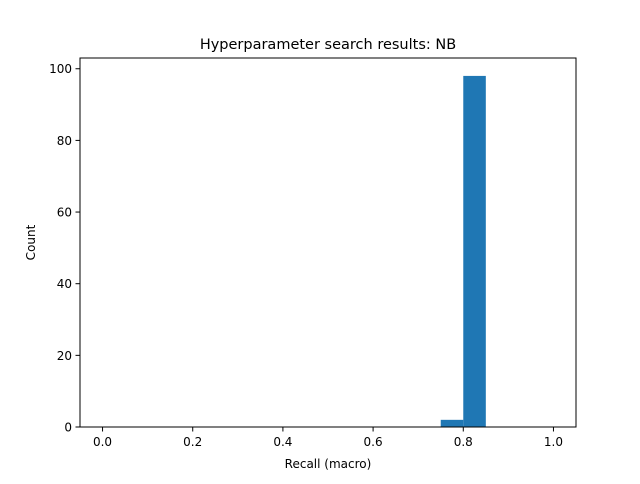  What do you see at coordinates (328, 438) in the screenshot?
I see `x-axis-ticks: 0.0 0.2 0.4 0.6 0.8 1.0` at bounding box center [328, 438].